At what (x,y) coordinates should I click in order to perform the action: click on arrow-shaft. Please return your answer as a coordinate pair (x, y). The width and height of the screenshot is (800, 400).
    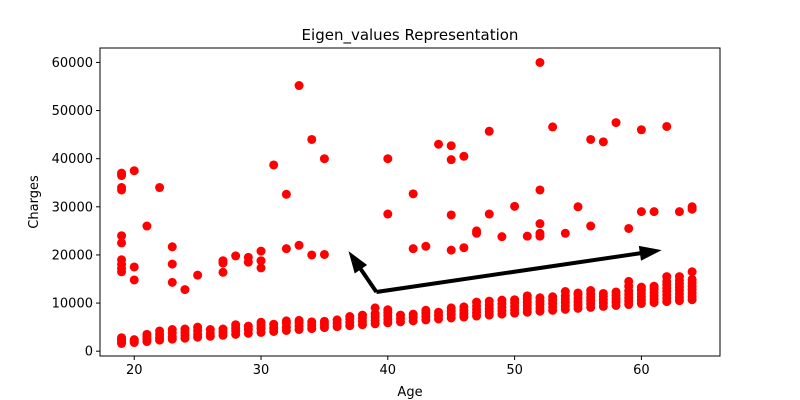
    Looking at the image, I should click on (509, 272).